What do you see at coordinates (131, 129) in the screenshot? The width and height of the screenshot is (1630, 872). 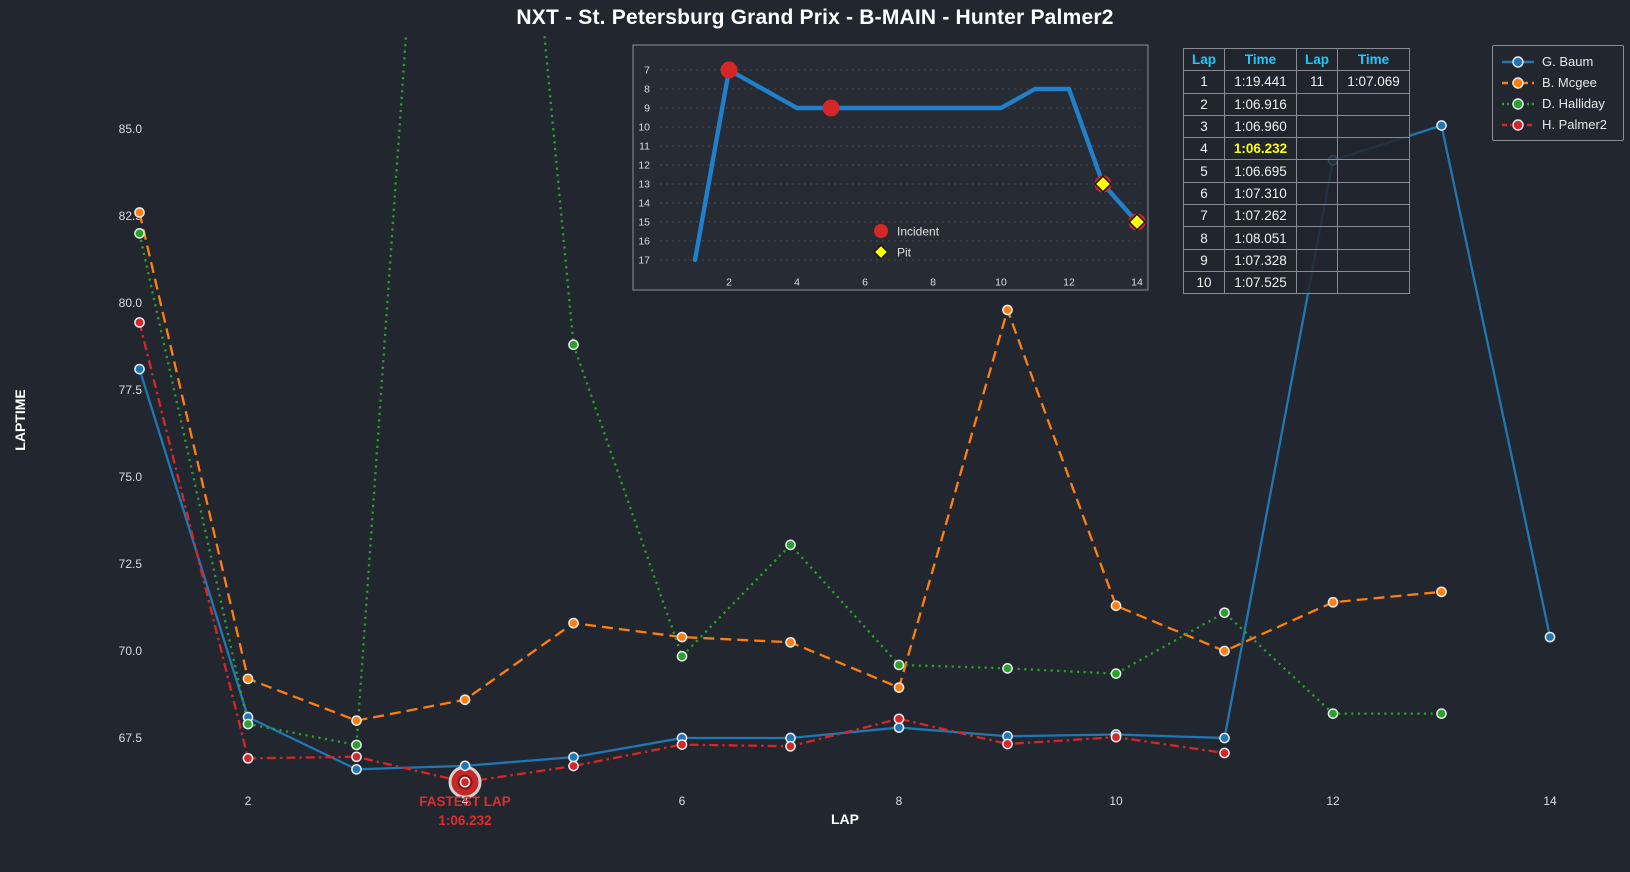 I see `y-tick-label: 85.0` at bounding box center [131, 129].